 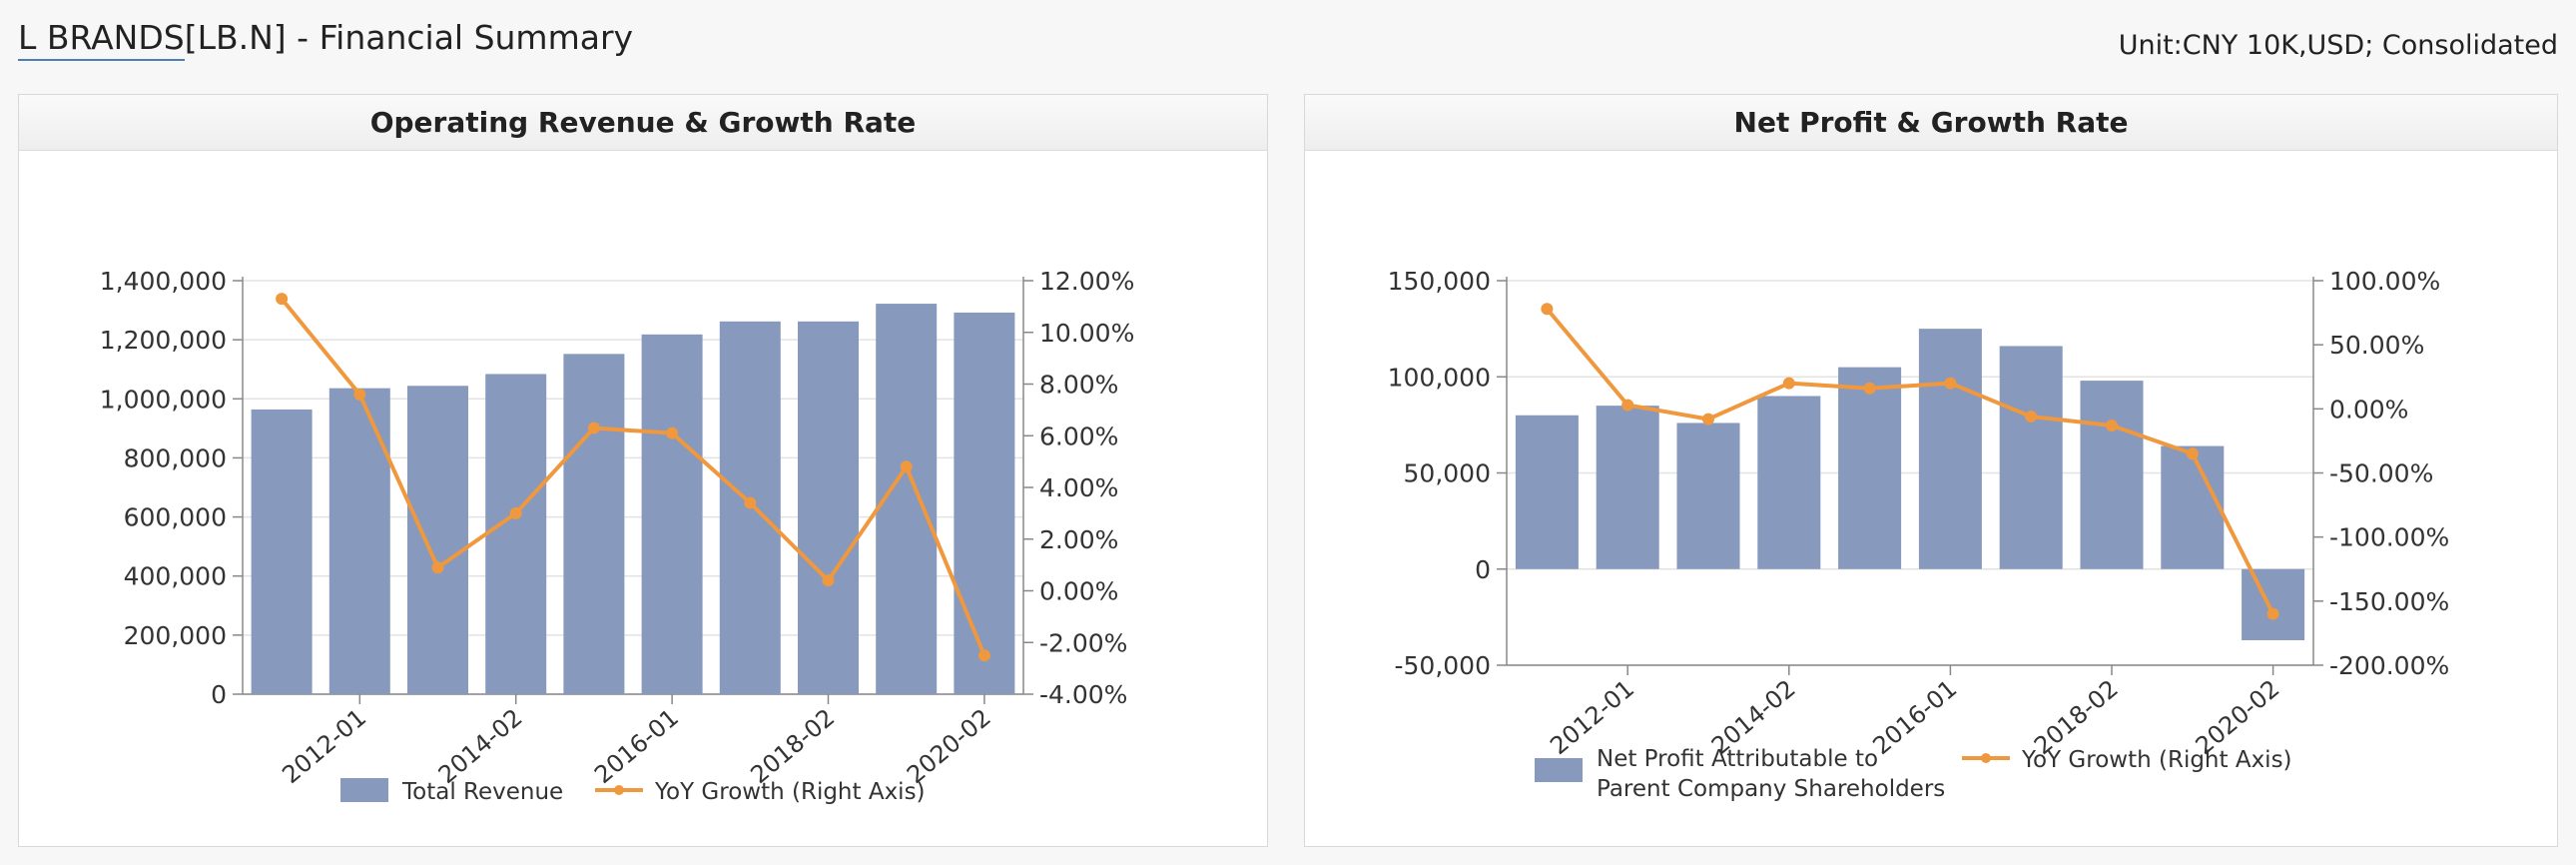 What do you see at coordinates (236, 37) in the screenshot?
I see `ticker: [LB.N]` at bounding box center [236, 37].